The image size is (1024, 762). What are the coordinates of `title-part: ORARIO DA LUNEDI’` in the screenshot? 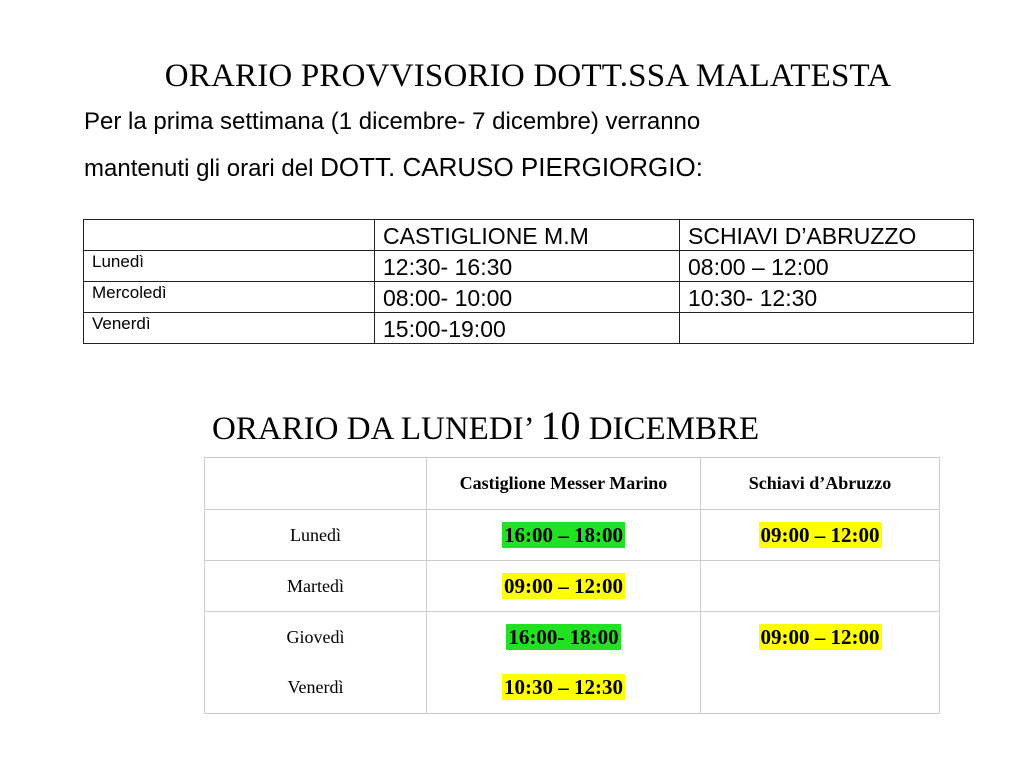 It's located at (376, 429).